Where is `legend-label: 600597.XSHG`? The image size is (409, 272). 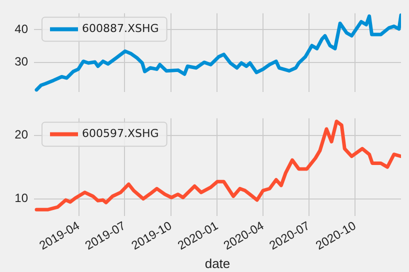
legend-label: 600597.XSHG is located at coordinates (120, 133).